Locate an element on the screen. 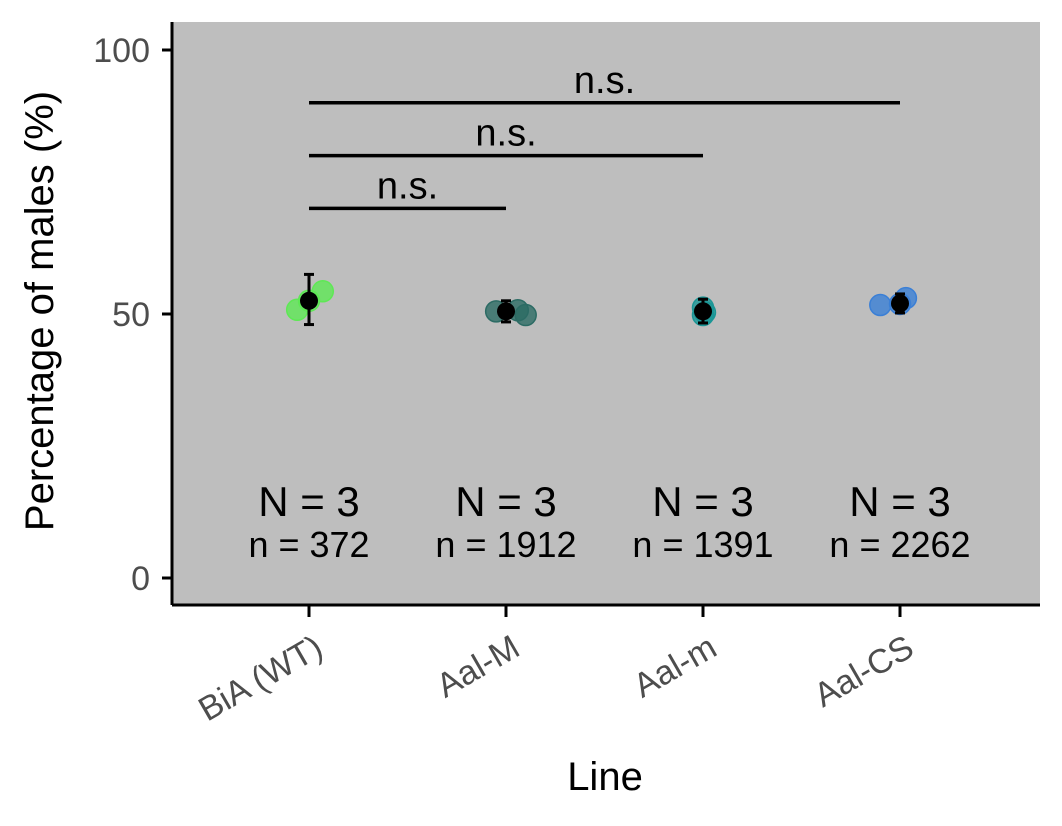 The height and width of the screenshot is (826, 1062). x-tick-label: Aal-CS is located at coordinates (864, 671).